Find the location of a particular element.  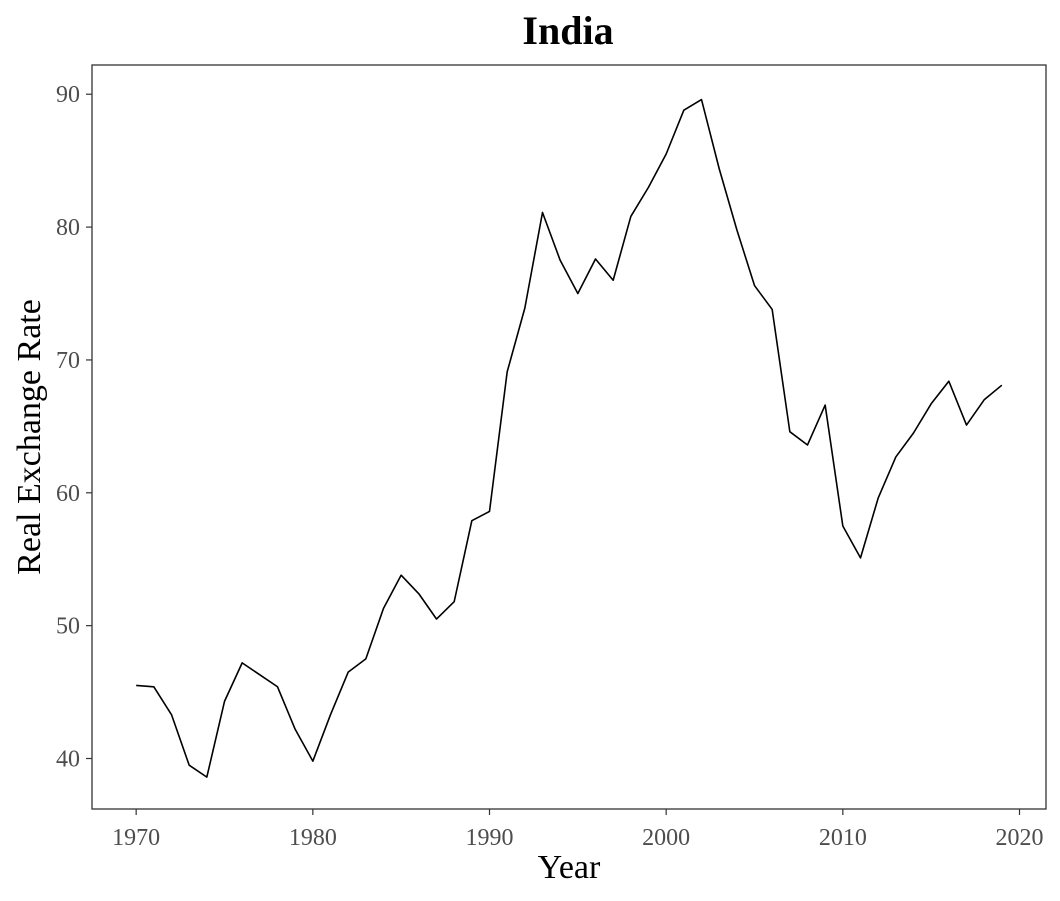

y-axis: 40 50 60 70 80 90 is located at coordinates (74, 427).